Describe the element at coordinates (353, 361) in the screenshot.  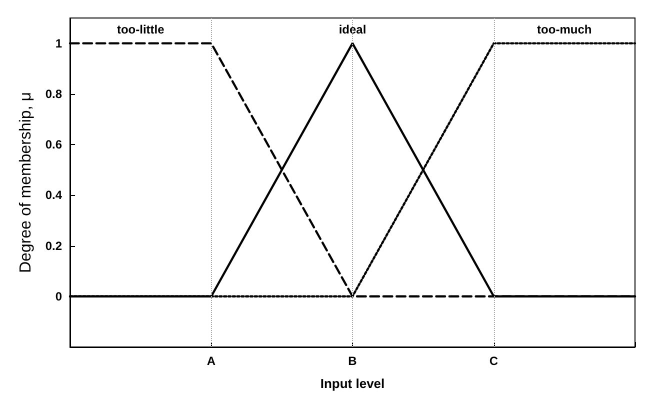
I see `x-tick-label: B` at that location.